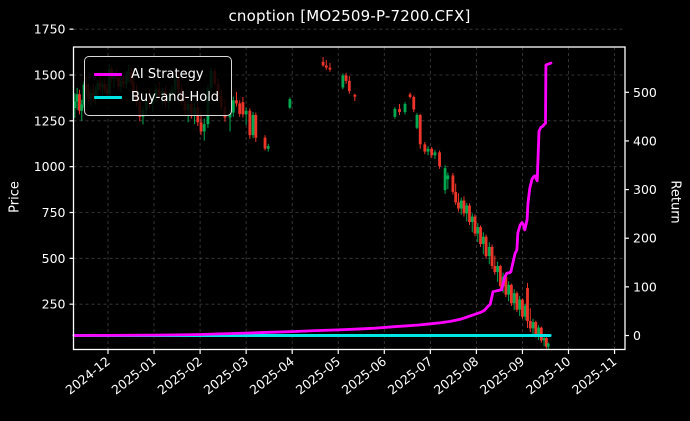 This screenshot has height=421, width=690. Describe the element at coordinates (502, 376) in the screenshot. I see `date-tick-label: 2025-09` at that location.